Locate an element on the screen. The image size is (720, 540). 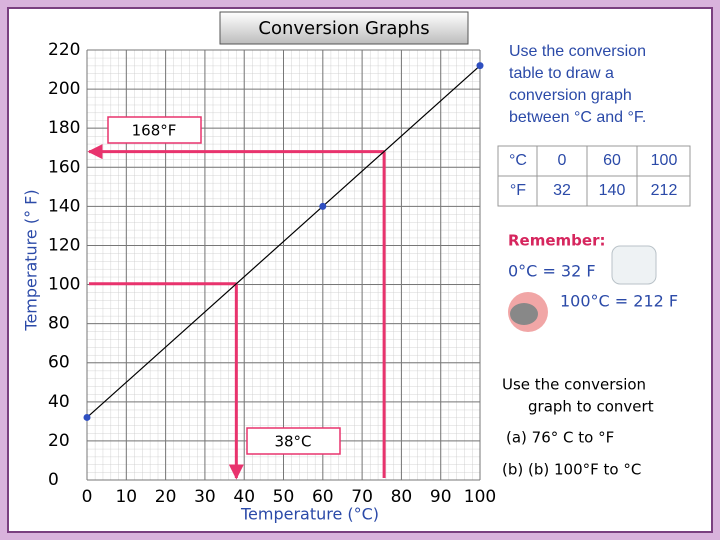
instruction-line: table to draw a is located at coordinates (561, 73).